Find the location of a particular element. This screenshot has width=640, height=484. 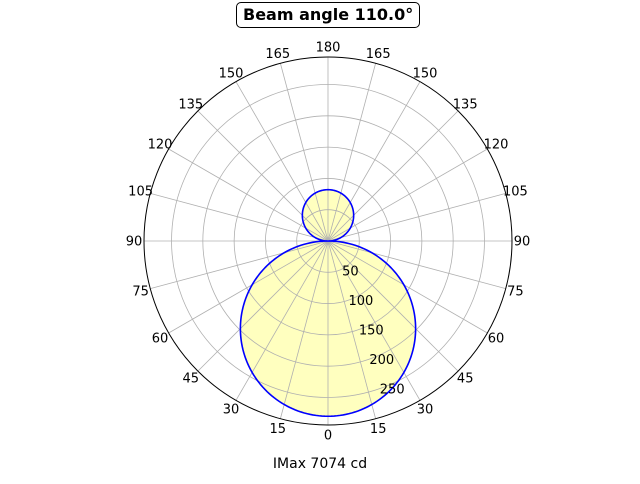

radial-tick-label-150: 150 is located at coordinates (371, 331).